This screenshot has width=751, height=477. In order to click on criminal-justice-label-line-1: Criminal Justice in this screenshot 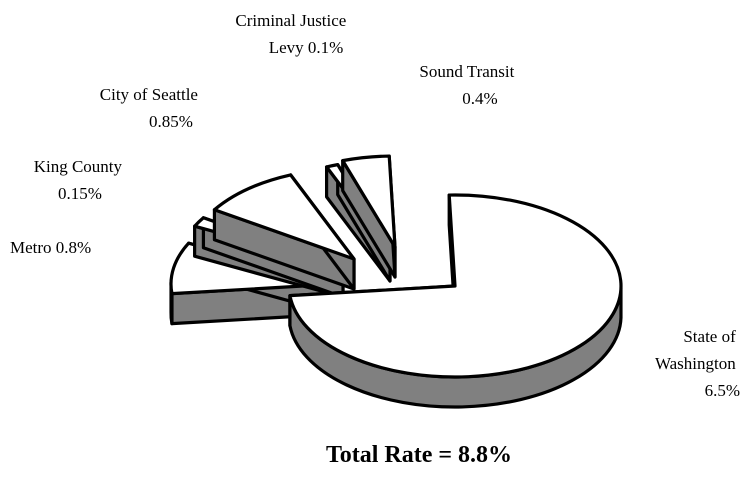, I will do `click(290, 20)`.